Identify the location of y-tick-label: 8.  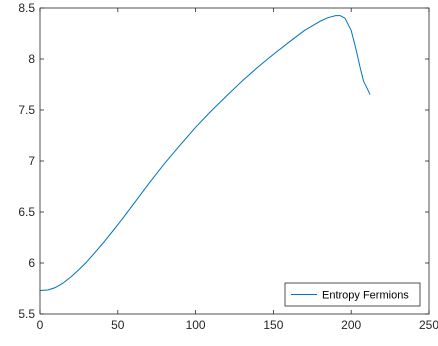
(31, 59).